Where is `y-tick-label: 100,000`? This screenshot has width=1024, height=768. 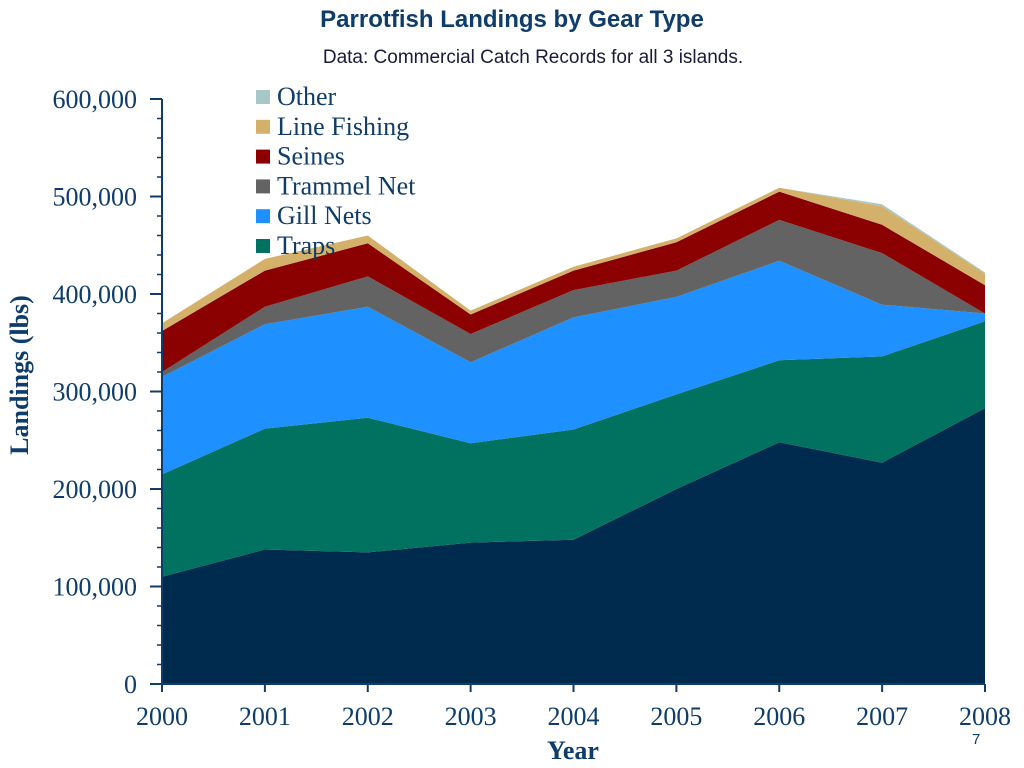
y-tick-label: 100,000 is located at coordinates (95, 587).